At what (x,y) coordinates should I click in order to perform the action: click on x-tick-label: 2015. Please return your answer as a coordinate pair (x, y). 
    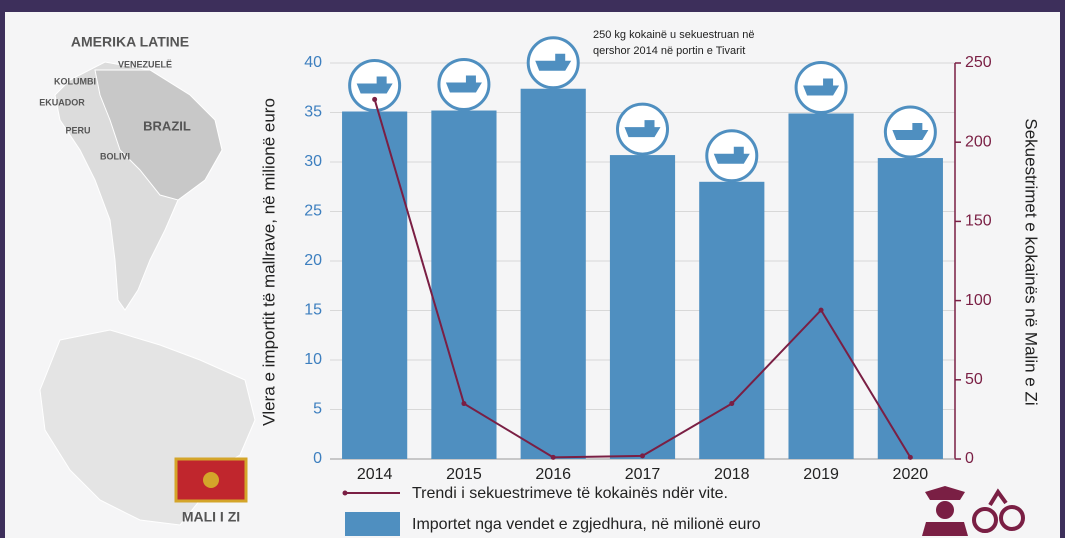
    Looking at the image, I should click on (464, 474).